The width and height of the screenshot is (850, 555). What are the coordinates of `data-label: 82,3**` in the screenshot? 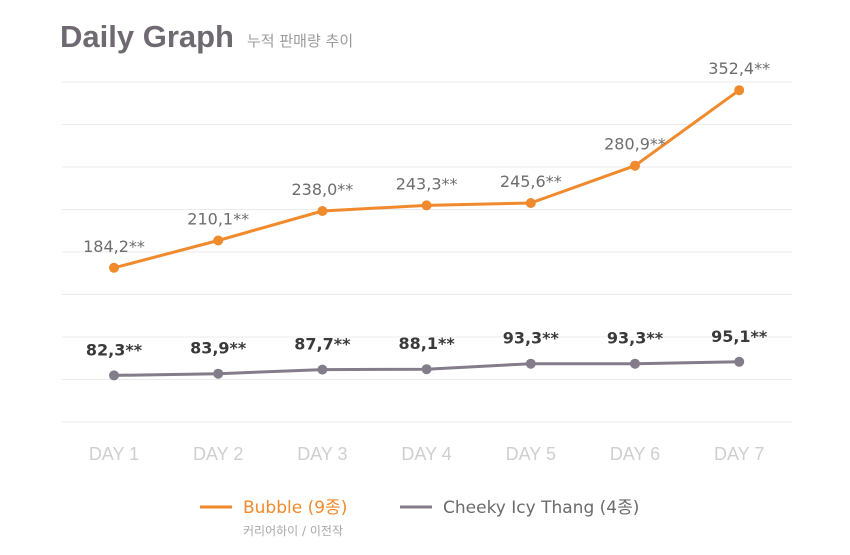 It's located at (114, 349).